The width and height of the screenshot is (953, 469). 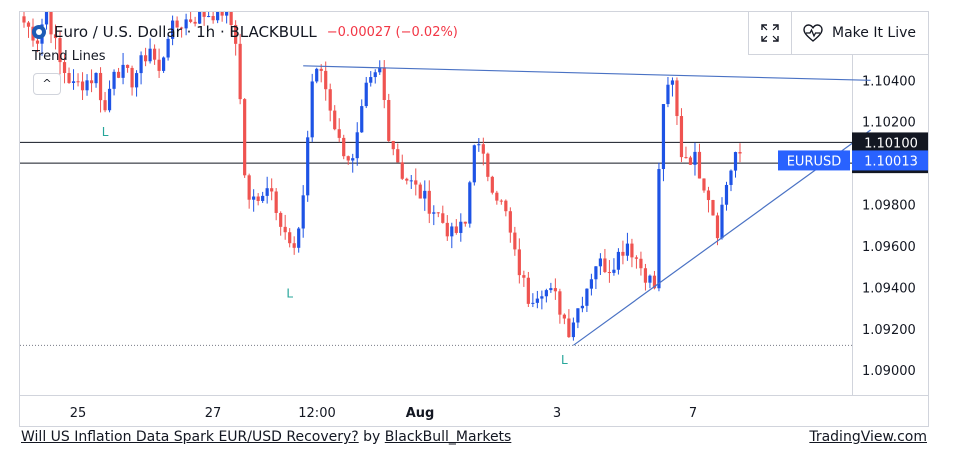 What do you see at coordinates (105, 132) in the screenshot?
I see `swing-low-label: L` at bounding box center [105, 132].